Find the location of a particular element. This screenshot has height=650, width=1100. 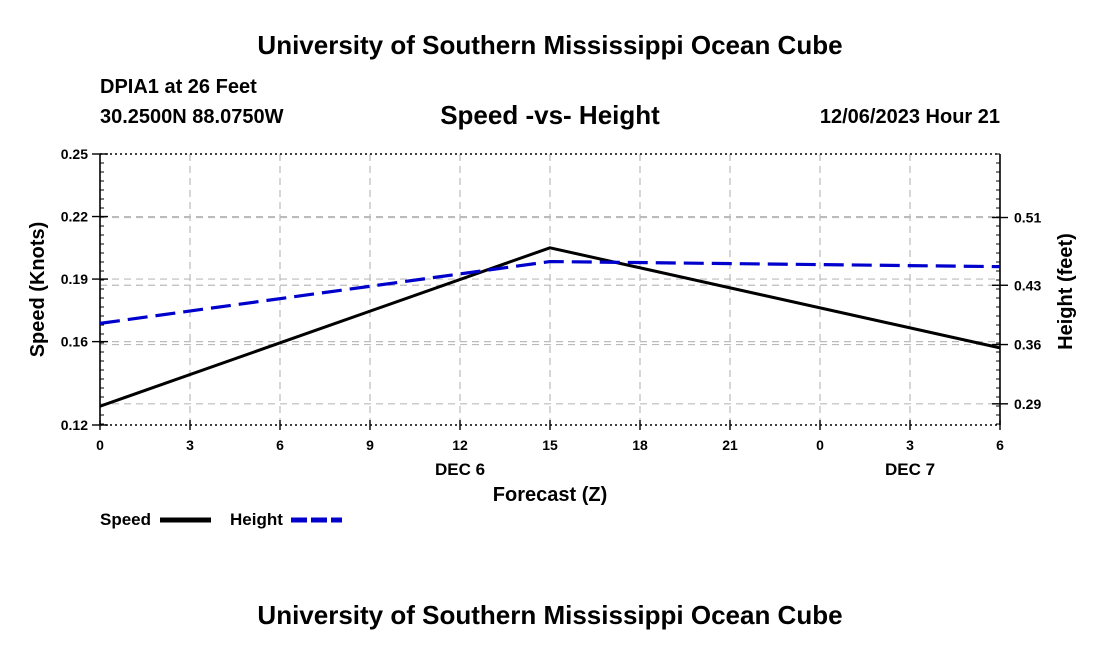

legend-label-height: Height is located at coordinates (256, 519).